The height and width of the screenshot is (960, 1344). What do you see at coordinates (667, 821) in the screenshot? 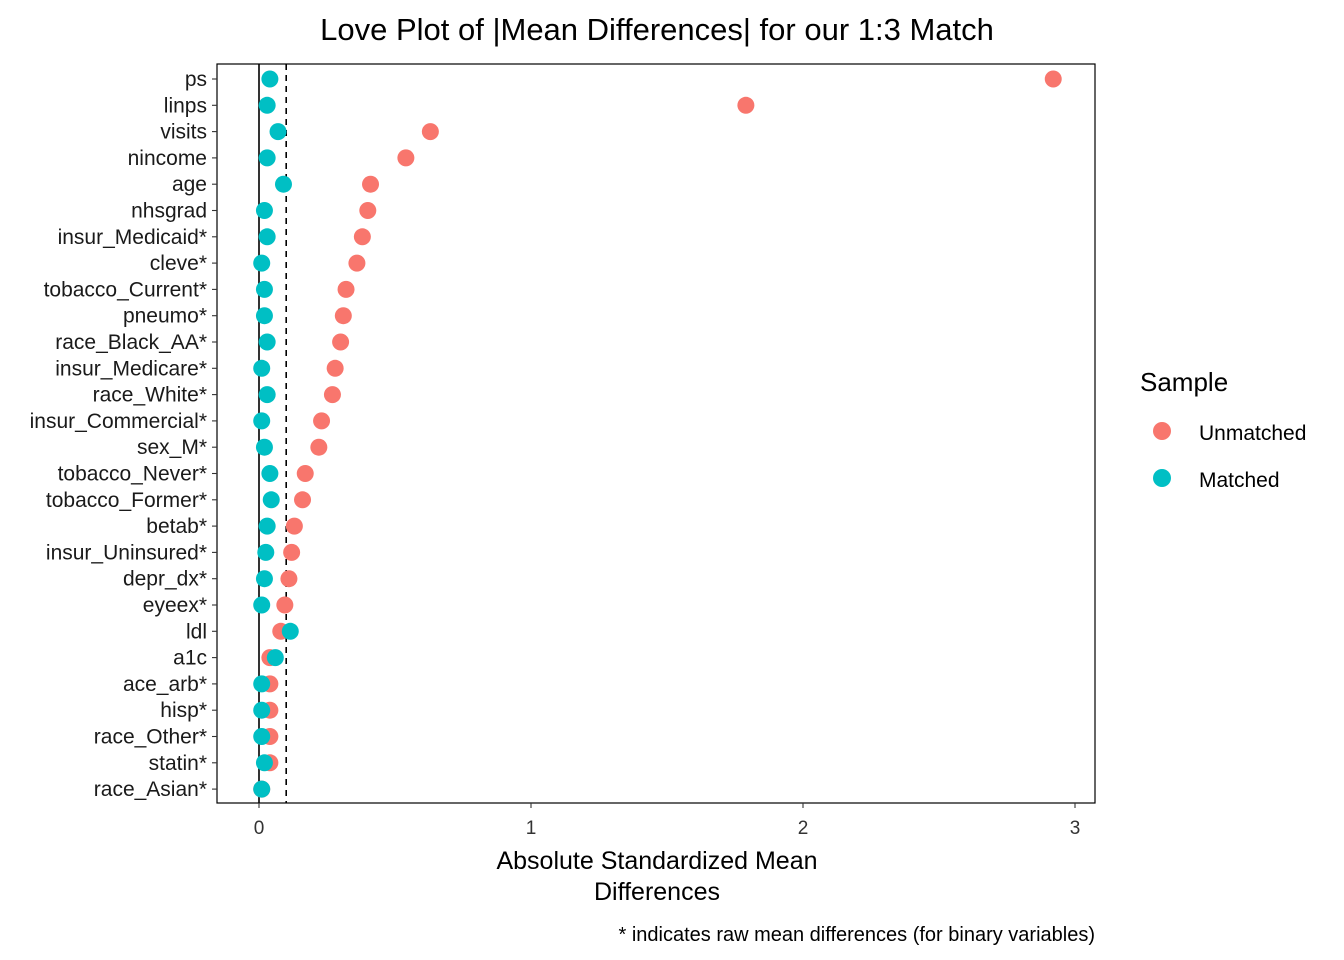
I see `x-axis: 0 1 2 3` at bounding box center [667, 821].